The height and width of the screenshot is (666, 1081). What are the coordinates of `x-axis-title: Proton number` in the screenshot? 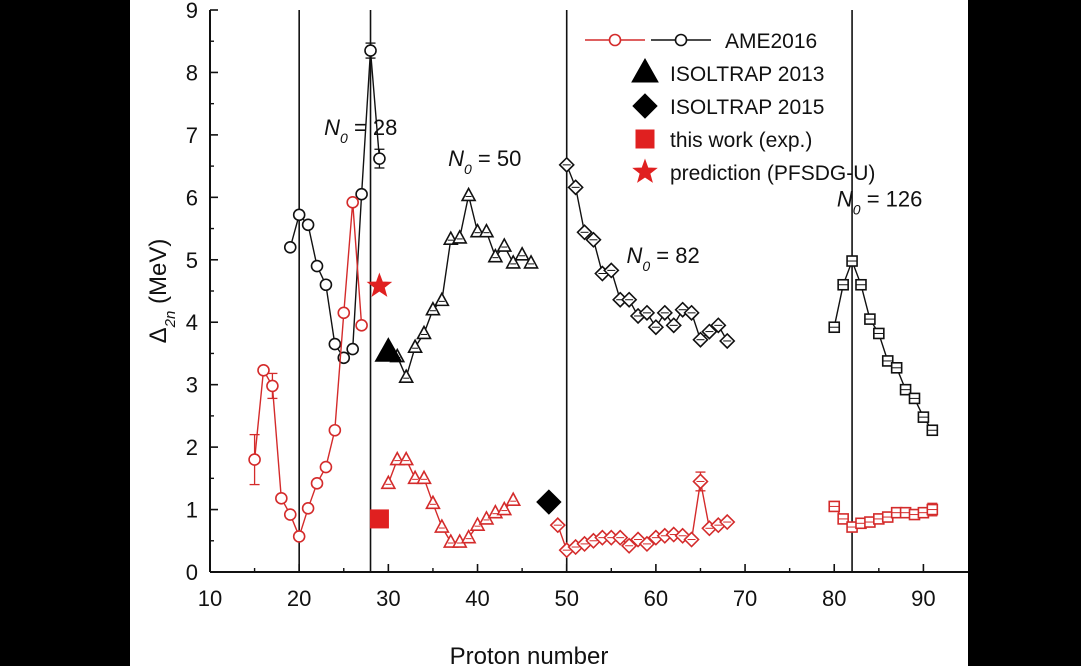 It's located at (529, 654).